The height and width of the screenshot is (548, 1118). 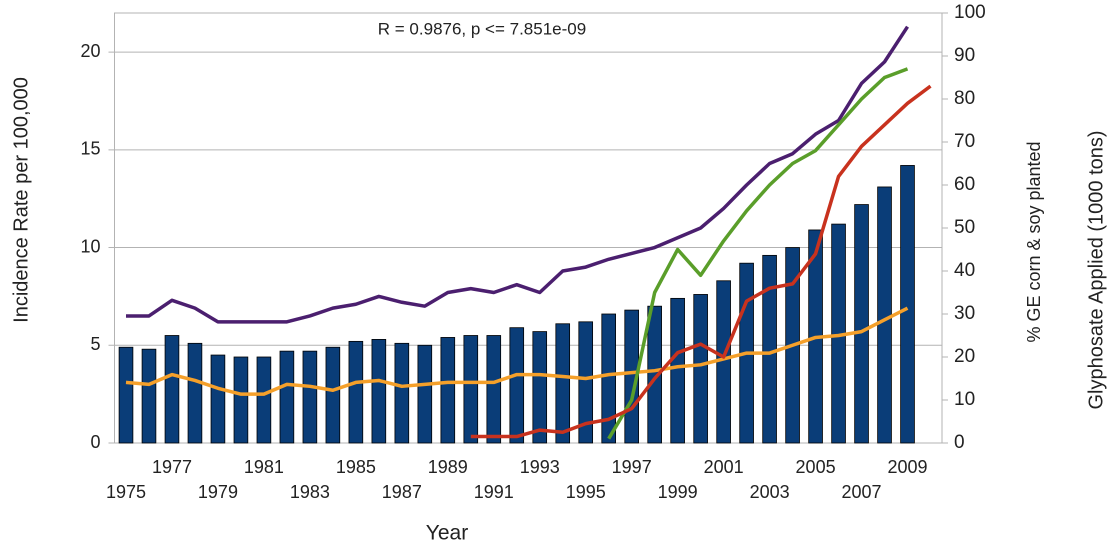 What do you see at coordinates (964, 55) in the screenshot?
I see `y2-tick-label: 90` at bounding box center [964, 55].